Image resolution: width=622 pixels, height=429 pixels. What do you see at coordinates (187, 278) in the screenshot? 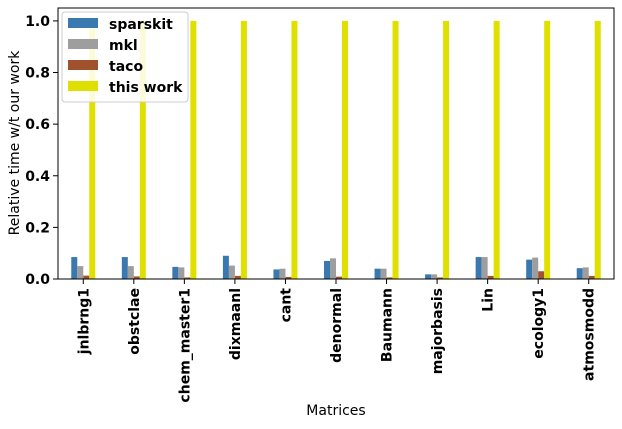
I see `bar-taco-chem_master1` at bounding box center [187, 278].